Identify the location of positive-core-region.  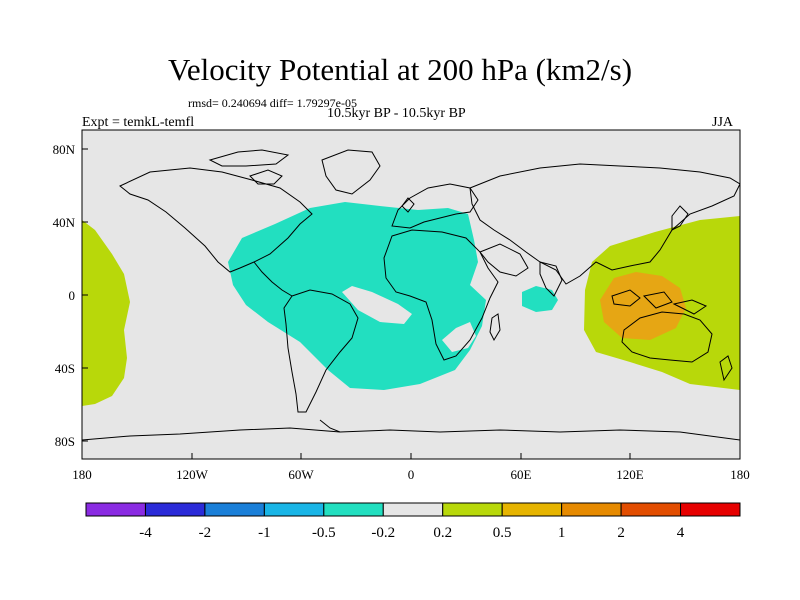
(643, 306).